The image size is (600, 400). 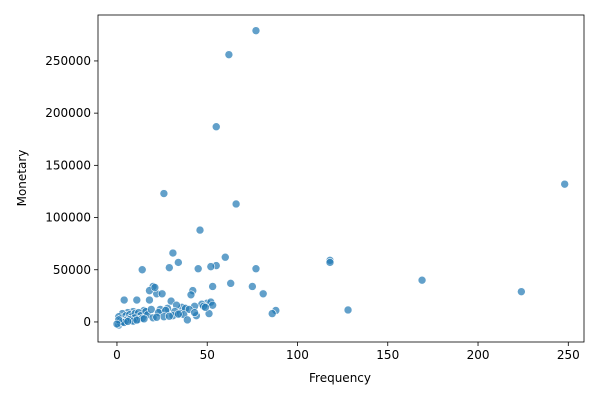 What do you see at coordinates (568, 355) in the screenshot?
I see `x-tick-label: 250` at bounding box center [568, 355].